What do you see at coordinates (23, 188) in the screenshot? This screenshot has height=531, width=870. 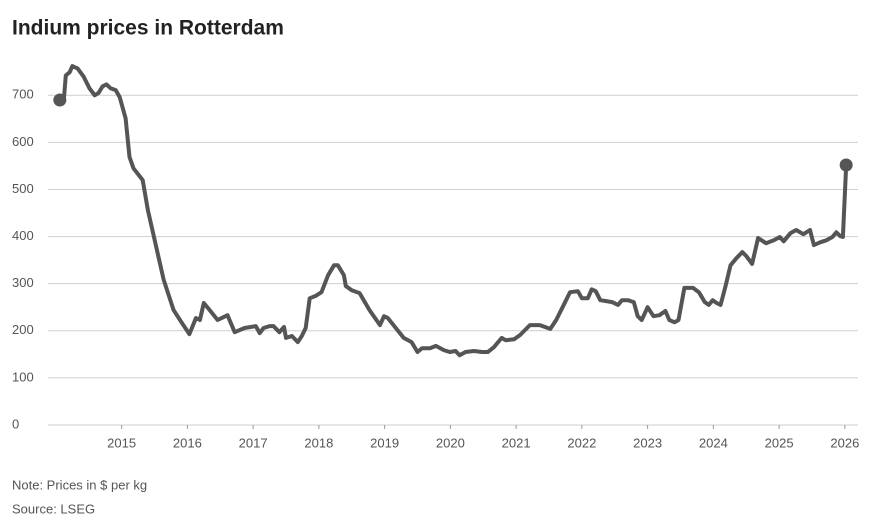 I see `y-tick-label: 500` at bounding box center [23, 188].